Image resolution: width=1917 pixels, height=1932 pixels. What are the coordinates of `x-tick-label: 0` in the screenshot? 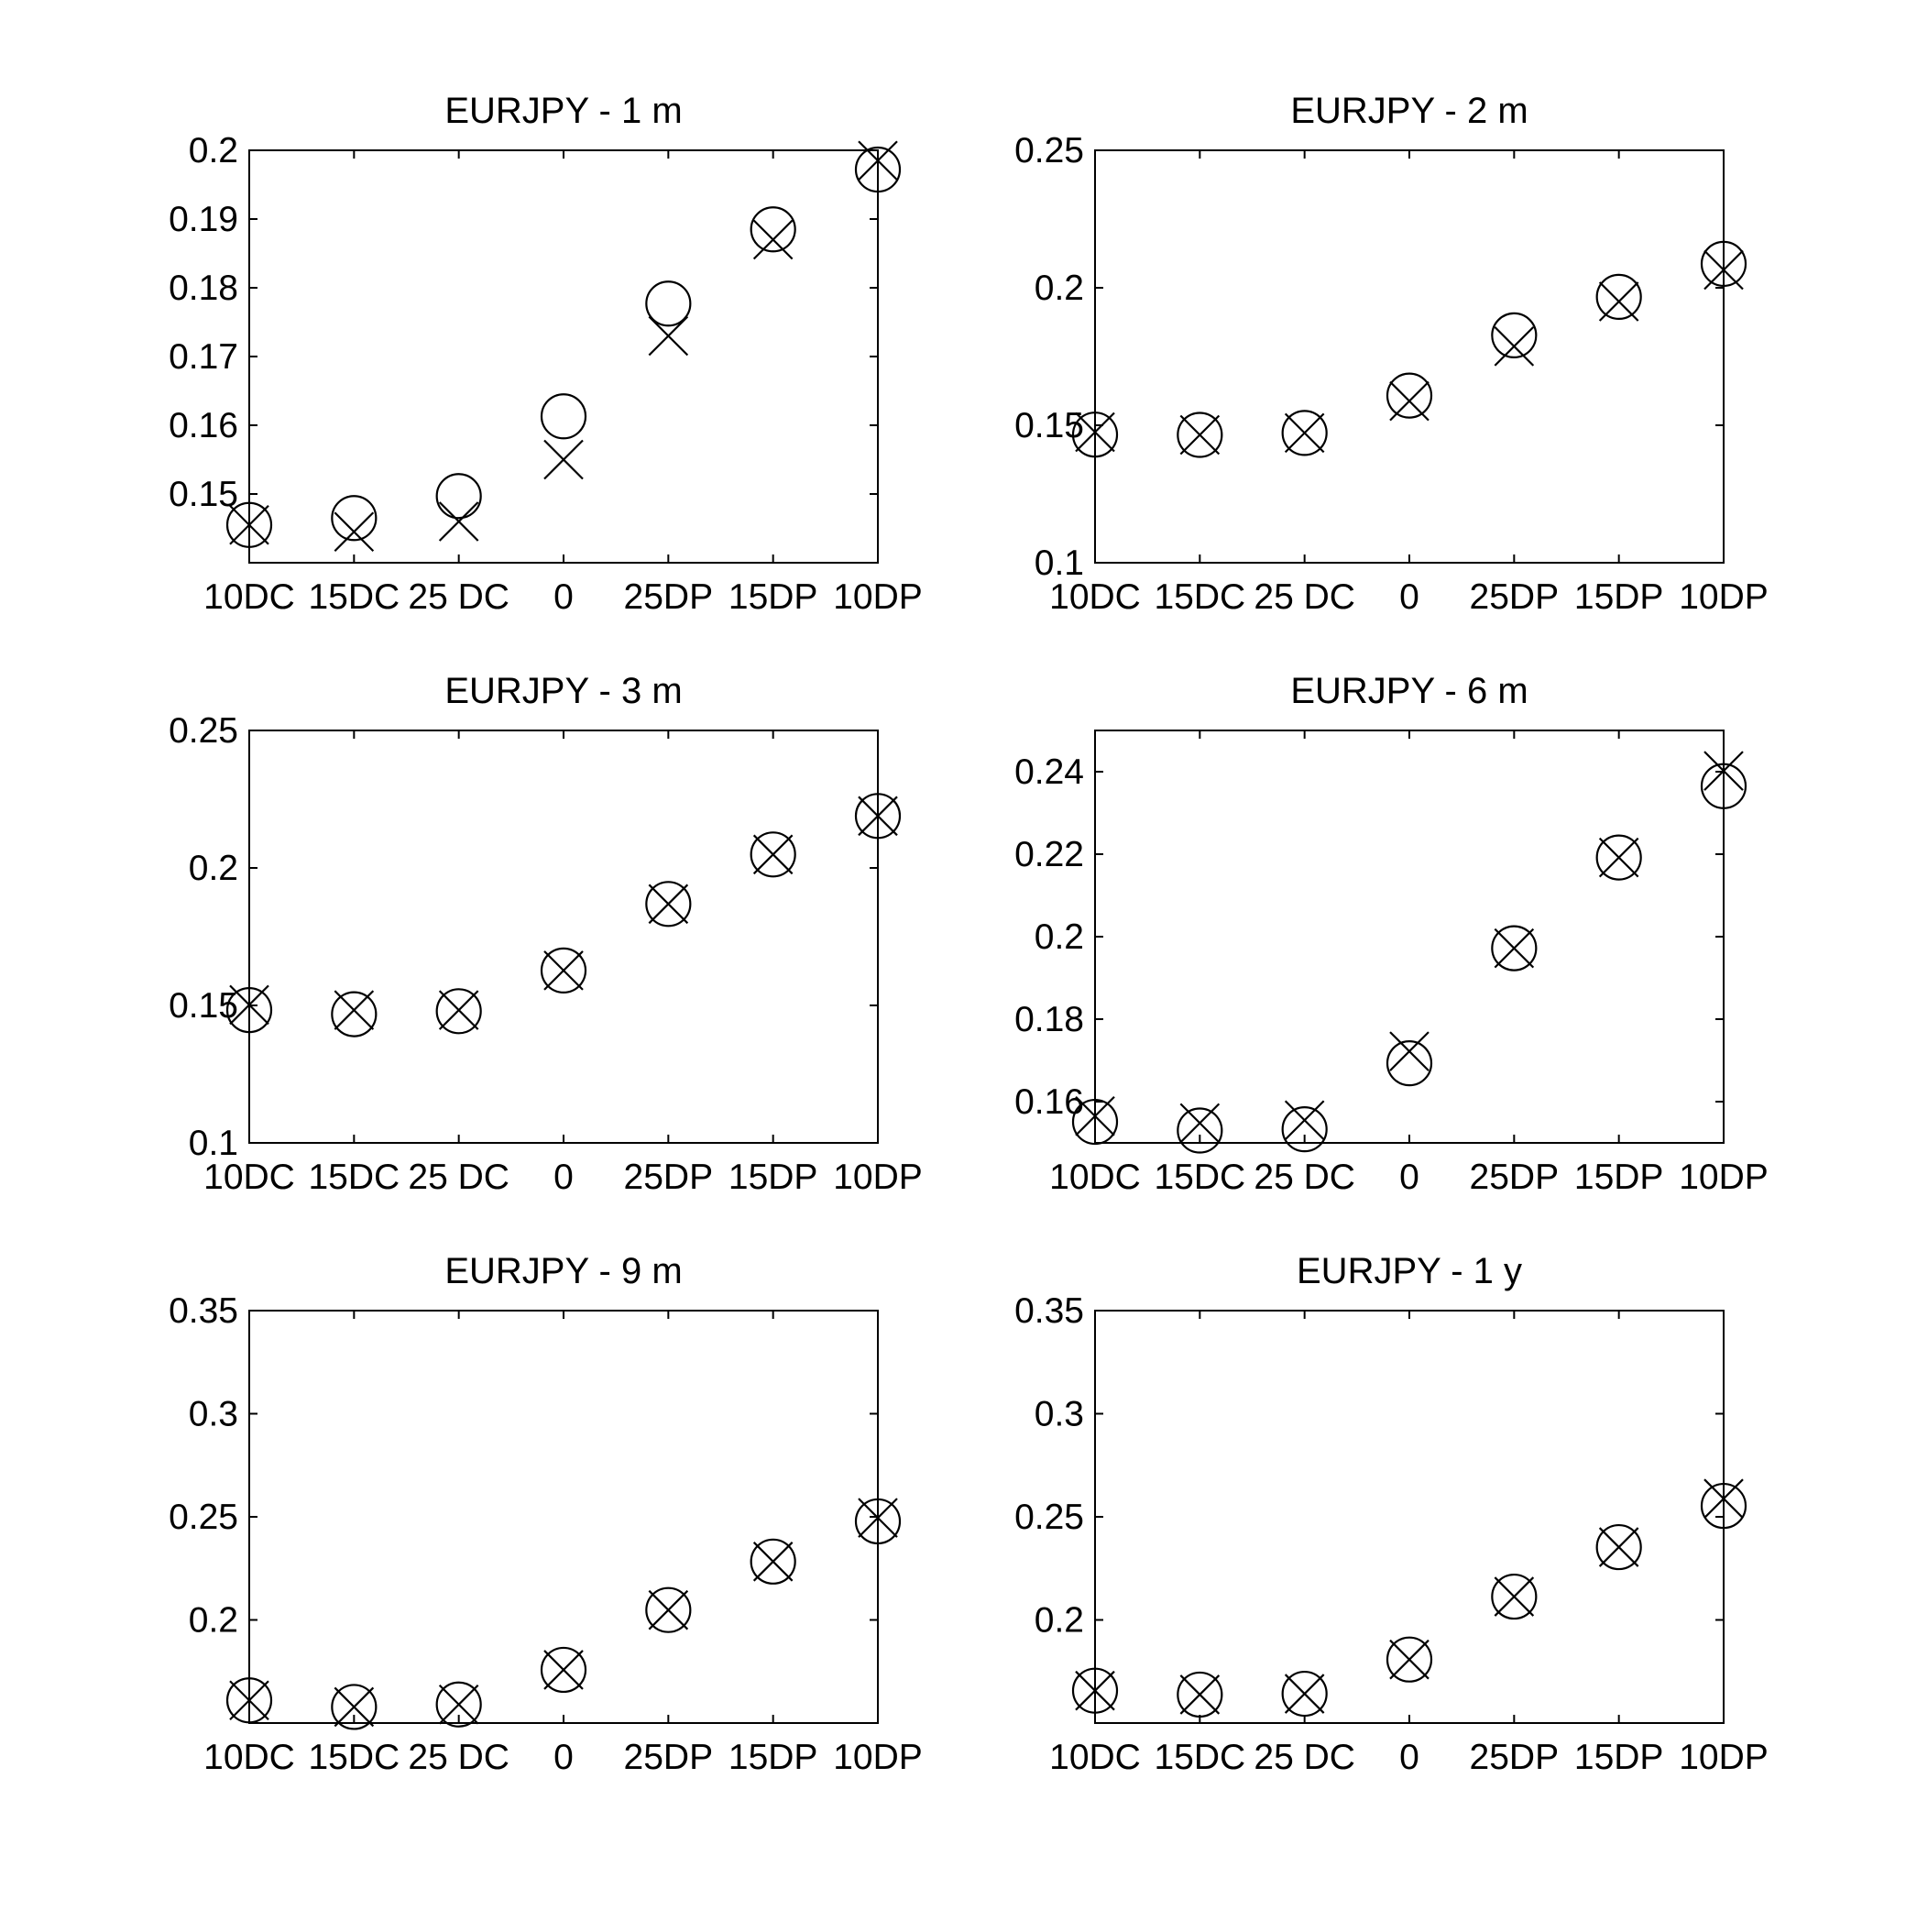 It's located at (563, 1177).